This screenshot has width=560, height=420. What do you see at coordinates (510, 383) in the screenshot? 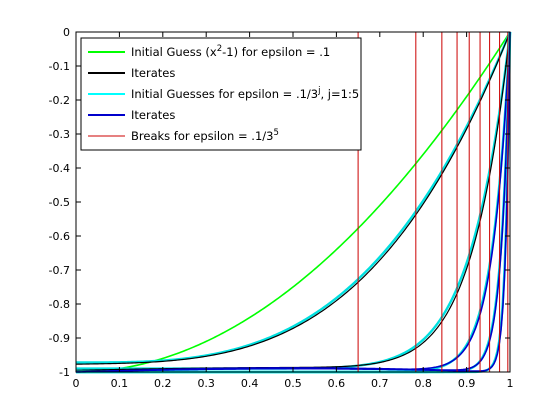
I see `x-tick-label: 1` at bounding box center [510, 383].